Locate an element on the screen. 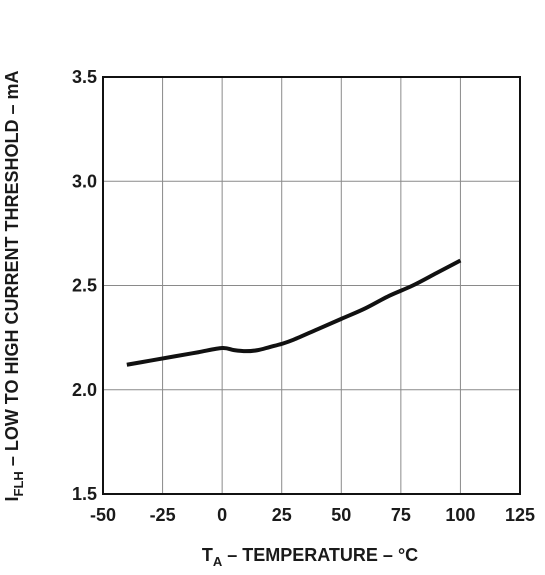 Image resolution: width=545 pixels, height=575 pixels. series-layer is located at coordinates (294, 312).